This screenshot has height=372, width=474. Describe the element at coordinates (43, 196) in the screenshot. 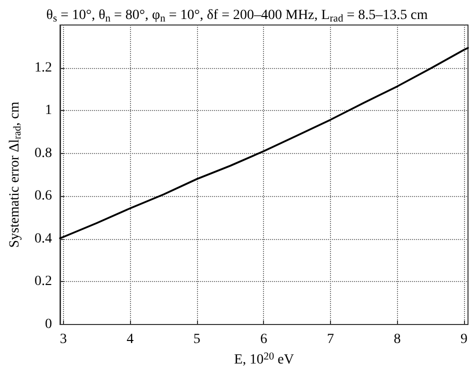

I see `y-tick-label: 0.6` at that location.